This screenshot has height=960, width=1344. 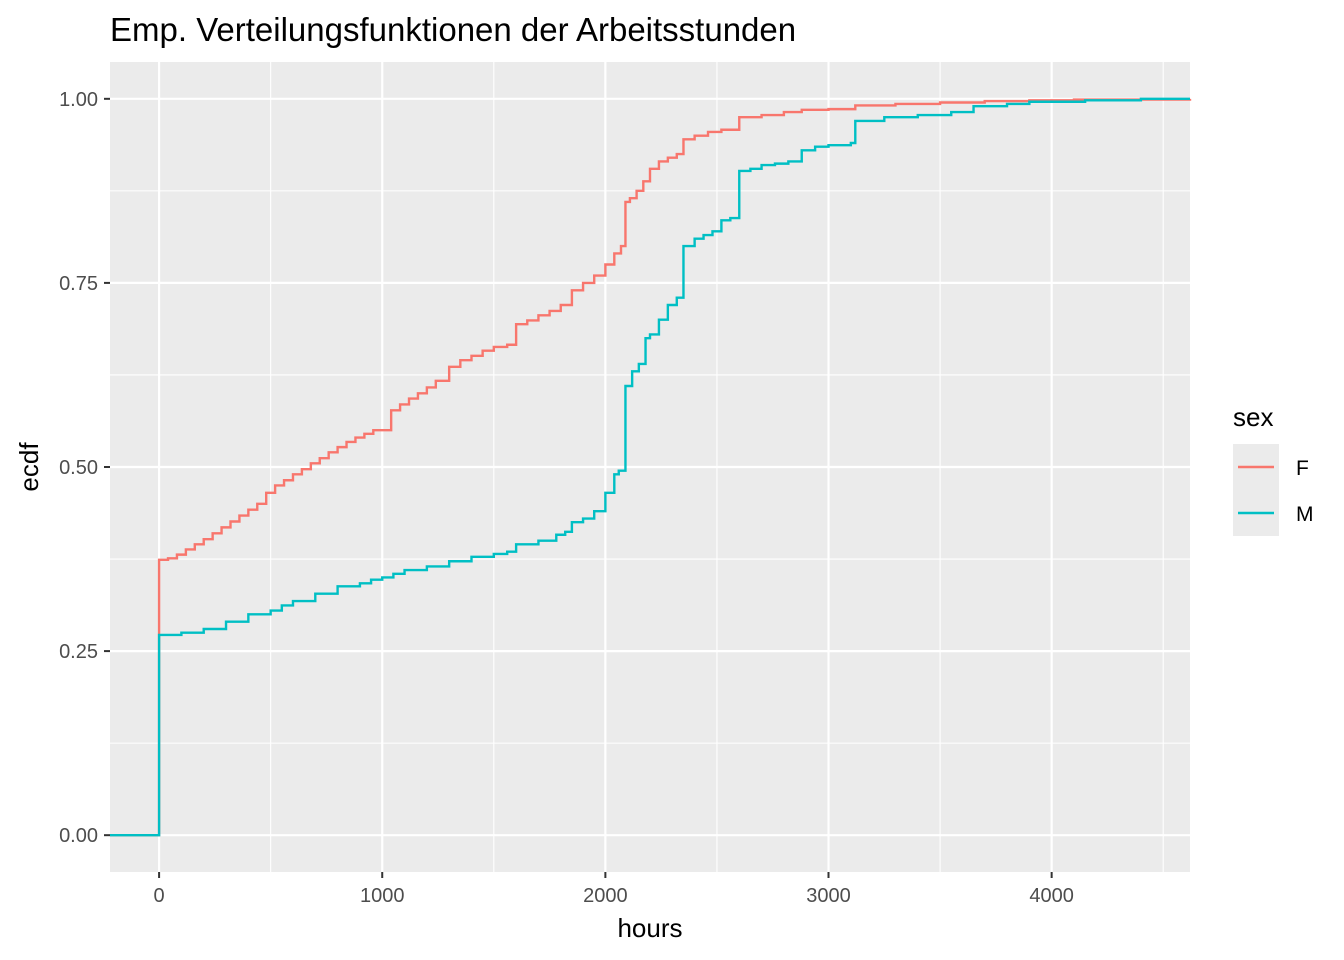 I want to click on x-tick-label: 4000, so click(x=1051, y=896).